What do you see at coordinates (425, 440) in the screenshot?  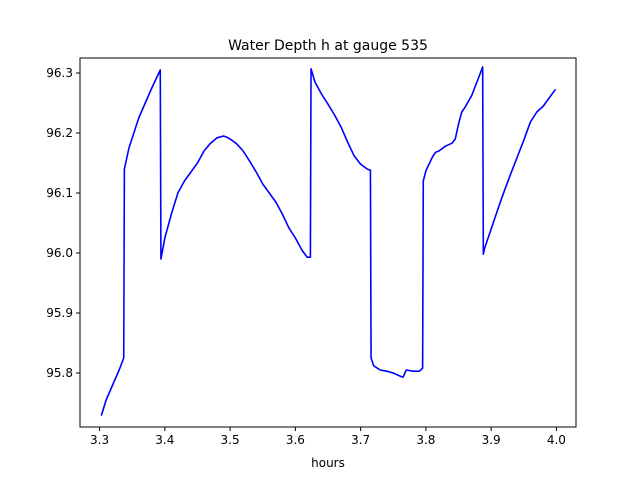 I see `x-tick-label: 3.8` at bounding box center [425, 440].